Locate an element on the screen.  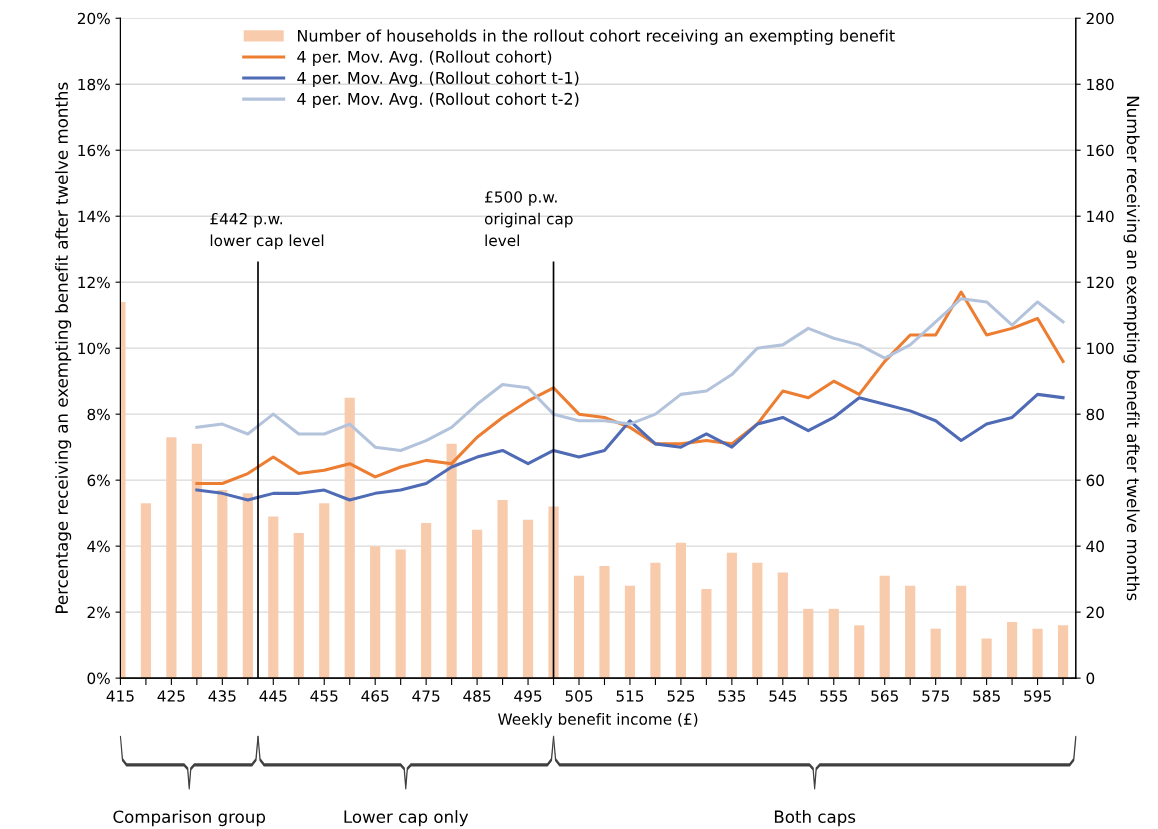
x-tick-label: 435 is located at coordinates (222, 696).